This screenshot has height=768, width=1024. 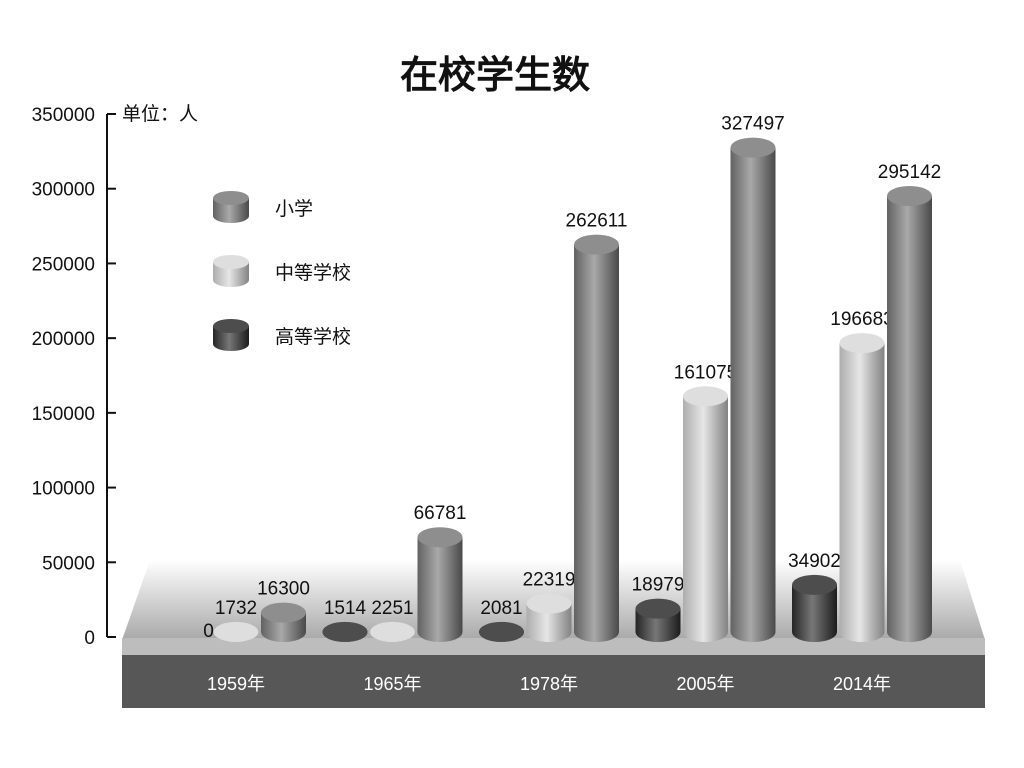 I want to click on y-tick-label: 100000, so click(x=63, y=489).